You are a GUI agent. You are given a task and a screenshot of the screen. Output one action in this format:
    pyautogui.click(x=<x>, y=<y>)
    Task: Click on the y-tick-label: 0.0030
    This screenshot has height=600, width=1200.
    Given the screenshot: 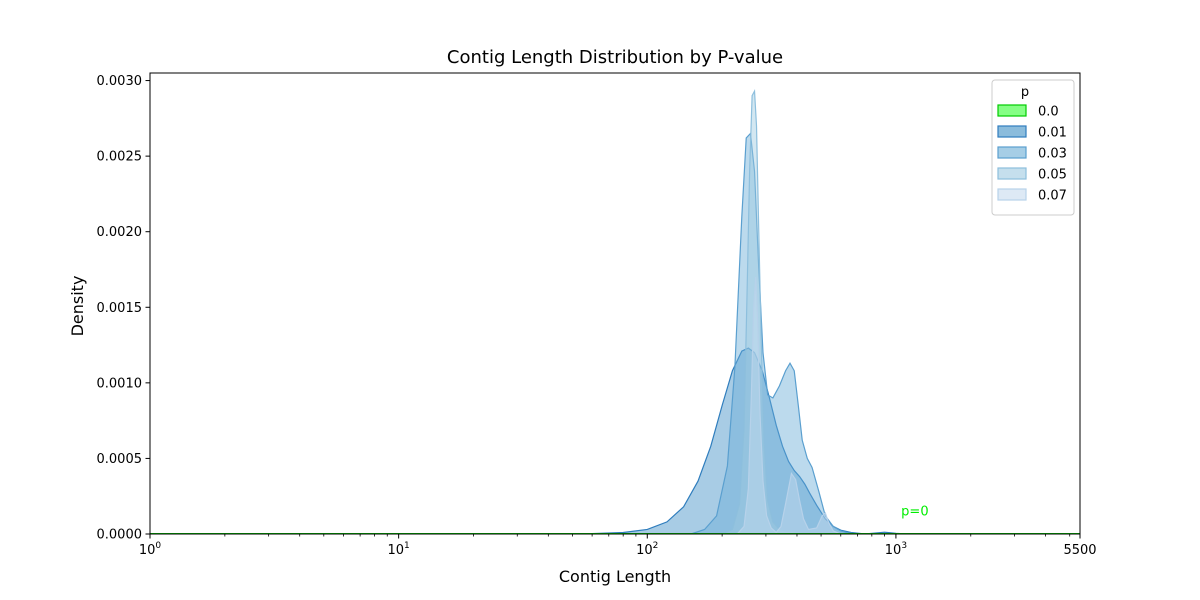 What is the action you would take?
    pyautogui.click(x=120, y=81)
    